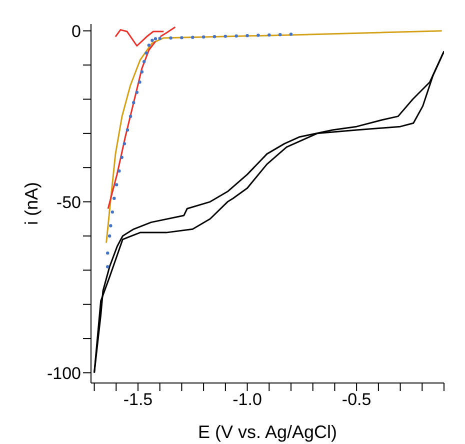 The width and height of the screenshot is (465, 444). I want to click on x-axis-title: E (V vs. Ag/AgCl), so click(268, 432).